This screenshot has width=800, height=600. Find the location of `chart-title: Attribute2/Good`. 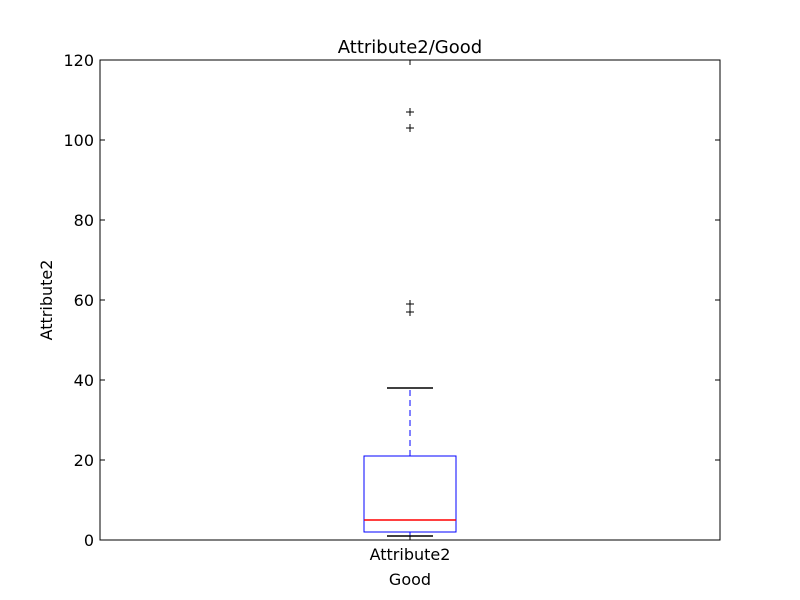

chart-title: Attribute2/Good is located at coordinates (410, 47).